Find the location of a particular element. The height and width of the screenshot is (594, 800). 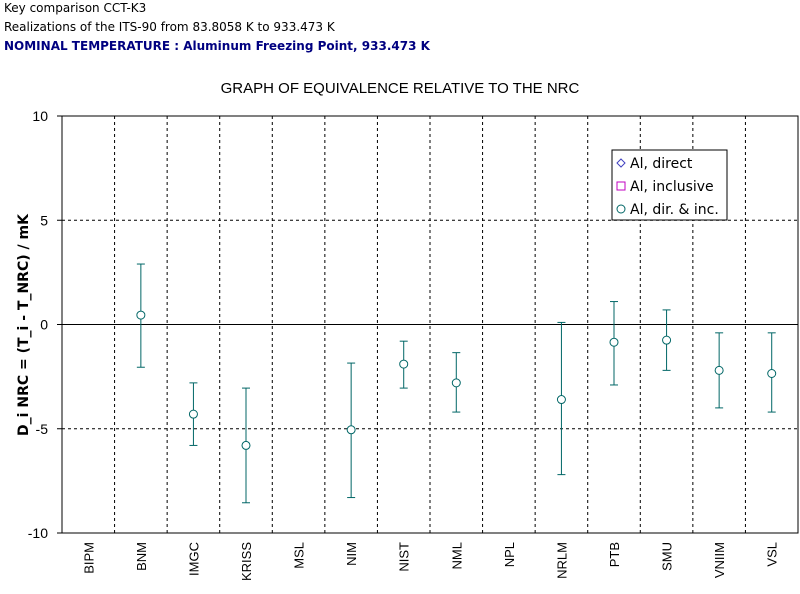

chart-title: GRAPH OF EQUIVALENCE RELATIVE TO THE NRC is located at coordinates (400, 88).